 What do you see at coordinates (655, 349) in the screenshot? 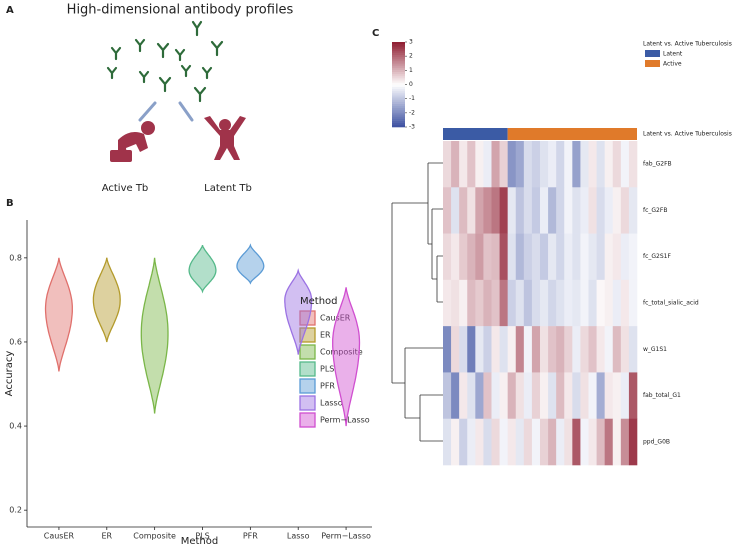
I see `row-label: w_G1S1` at bounding box center [655, 349].